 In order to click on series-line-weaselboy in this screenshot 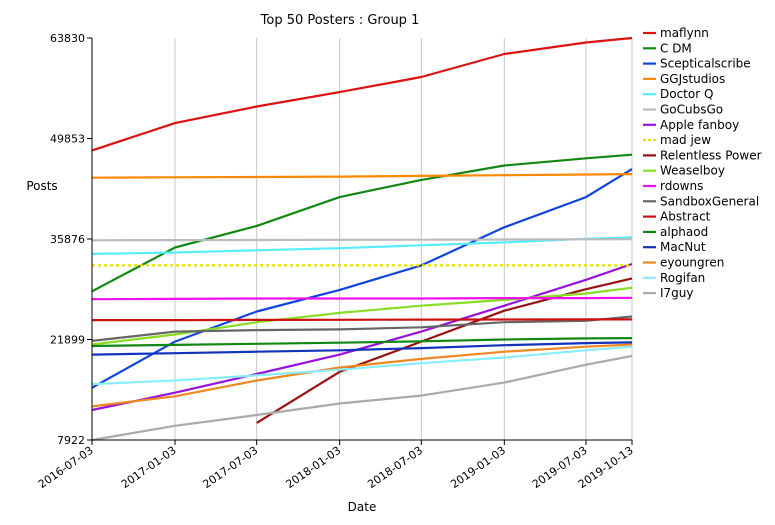, I will do `click(362, 316)`.